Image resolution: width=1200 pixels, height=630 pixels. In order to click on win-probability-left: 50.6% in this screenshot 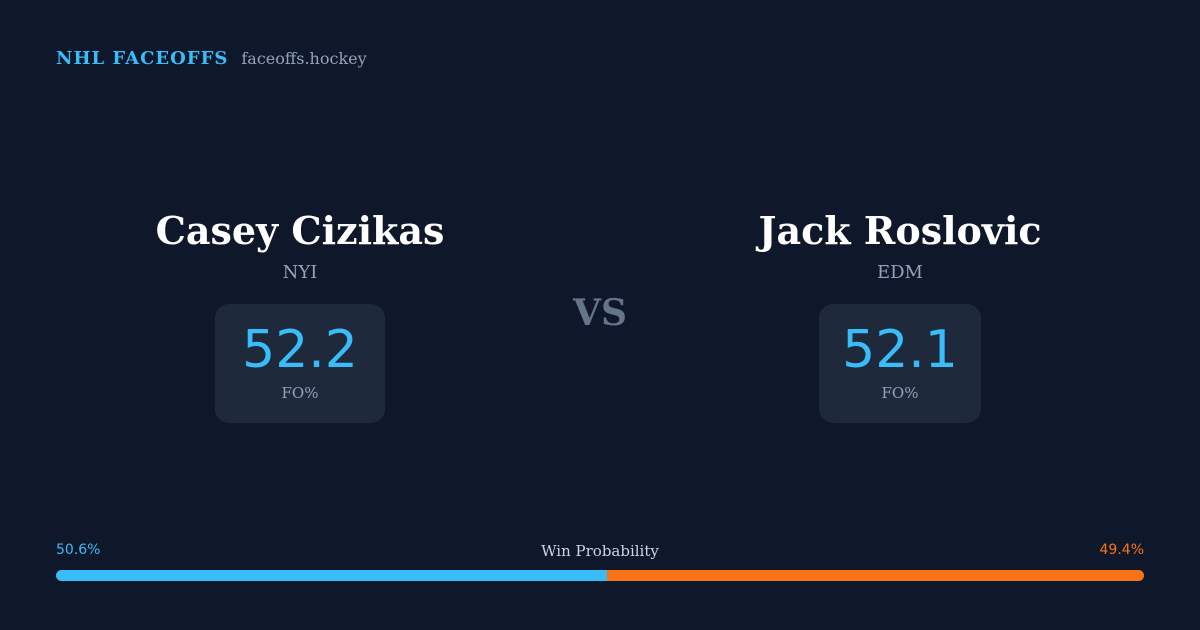, I will do `click(78, 550)`.